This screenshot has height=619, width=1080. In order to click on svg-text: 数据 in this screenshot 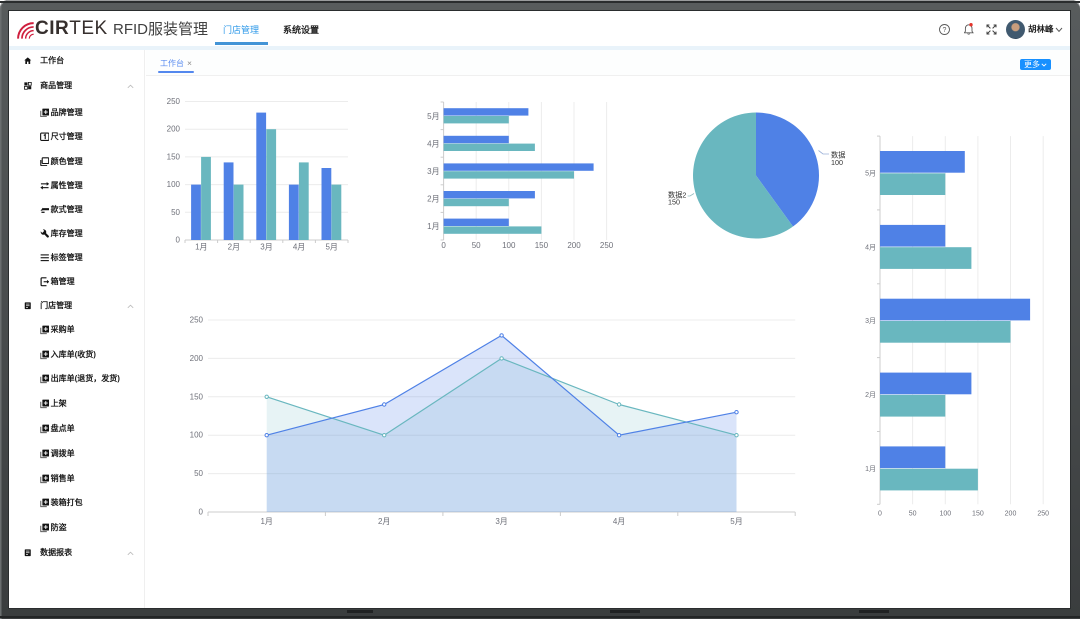, I will do `click(838, 155)`.